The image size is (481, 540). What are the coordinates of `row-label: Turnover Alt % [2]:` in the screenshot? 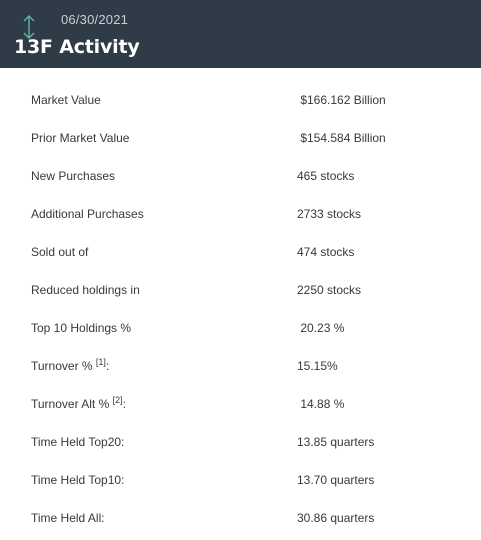 It's located at (78, 403).